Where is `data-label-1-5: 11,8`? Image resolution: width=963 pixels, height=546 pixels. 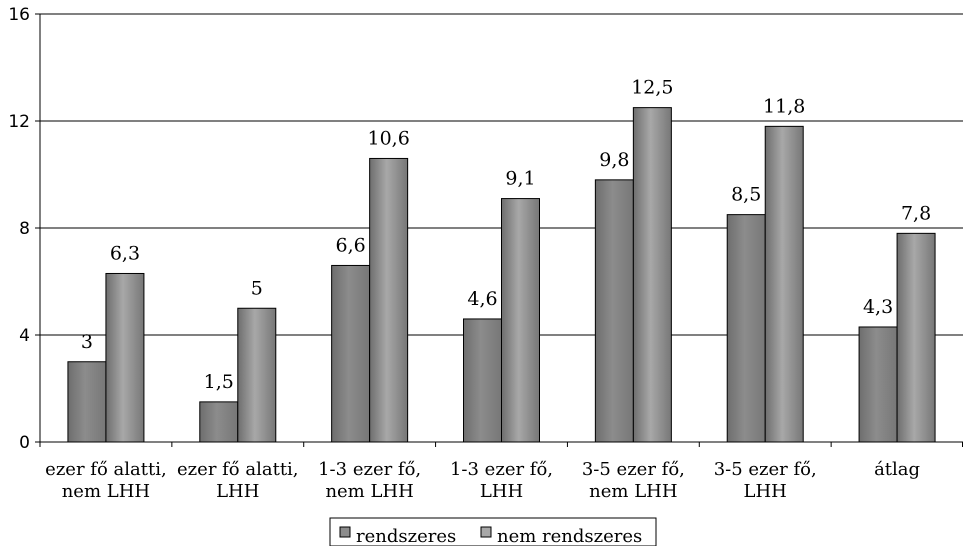 data-label-1-5: 11,8 is located at coordinates (784, 106).